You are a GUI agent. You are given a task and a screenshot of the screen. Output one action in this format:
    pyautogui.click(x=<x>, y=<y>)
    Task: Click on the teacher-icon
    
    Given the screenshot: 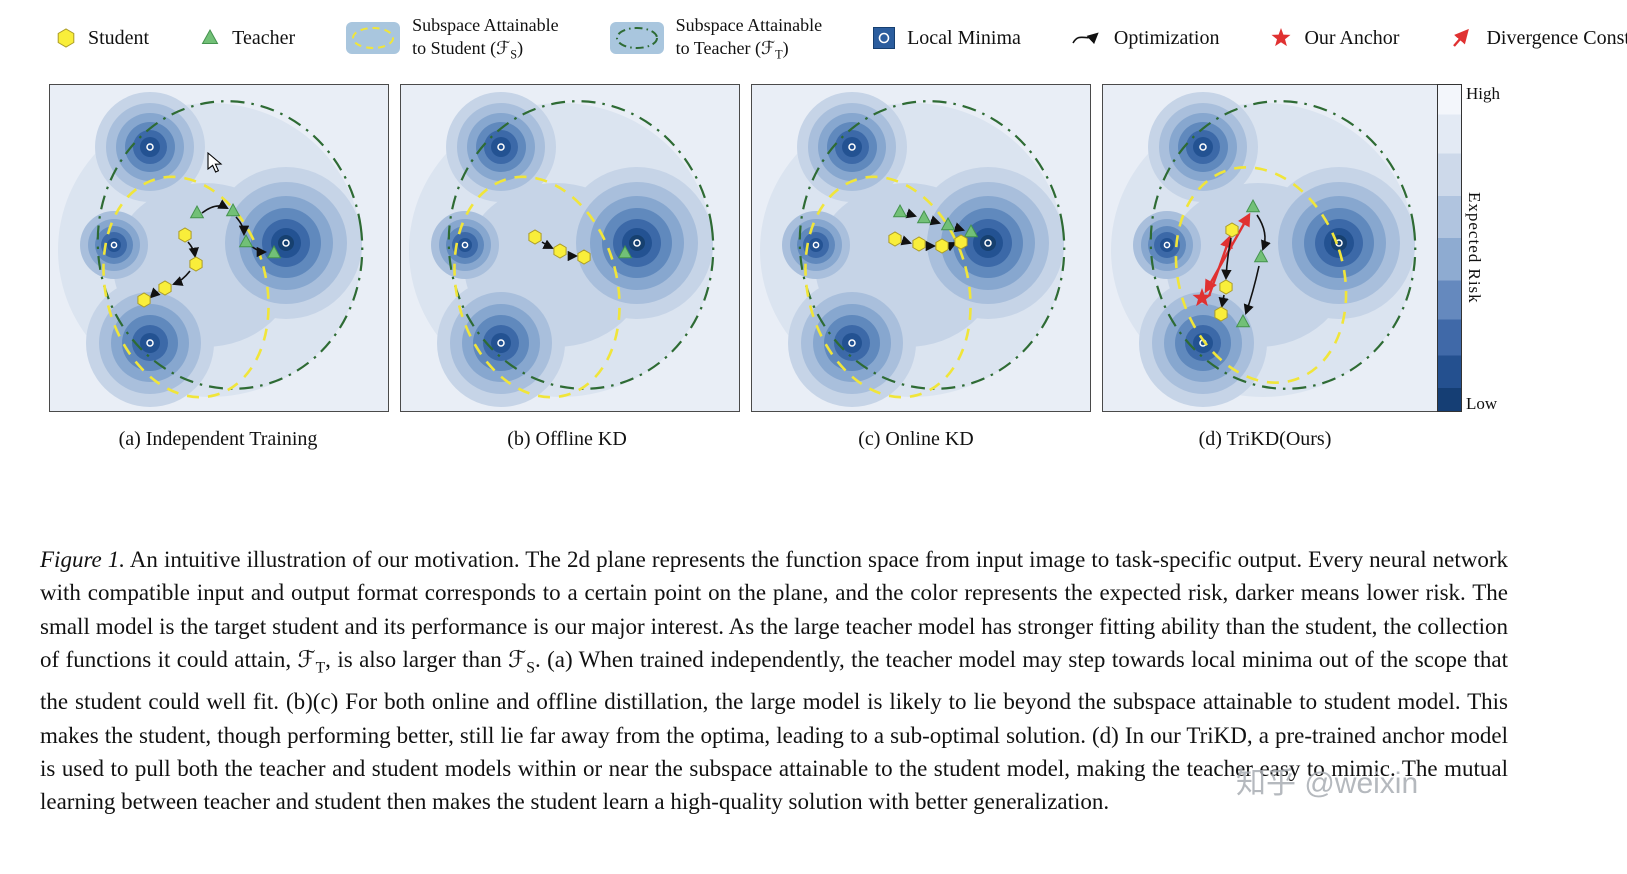 What is the action you would take?
    pyautogui.click(x=210, y=37)
    